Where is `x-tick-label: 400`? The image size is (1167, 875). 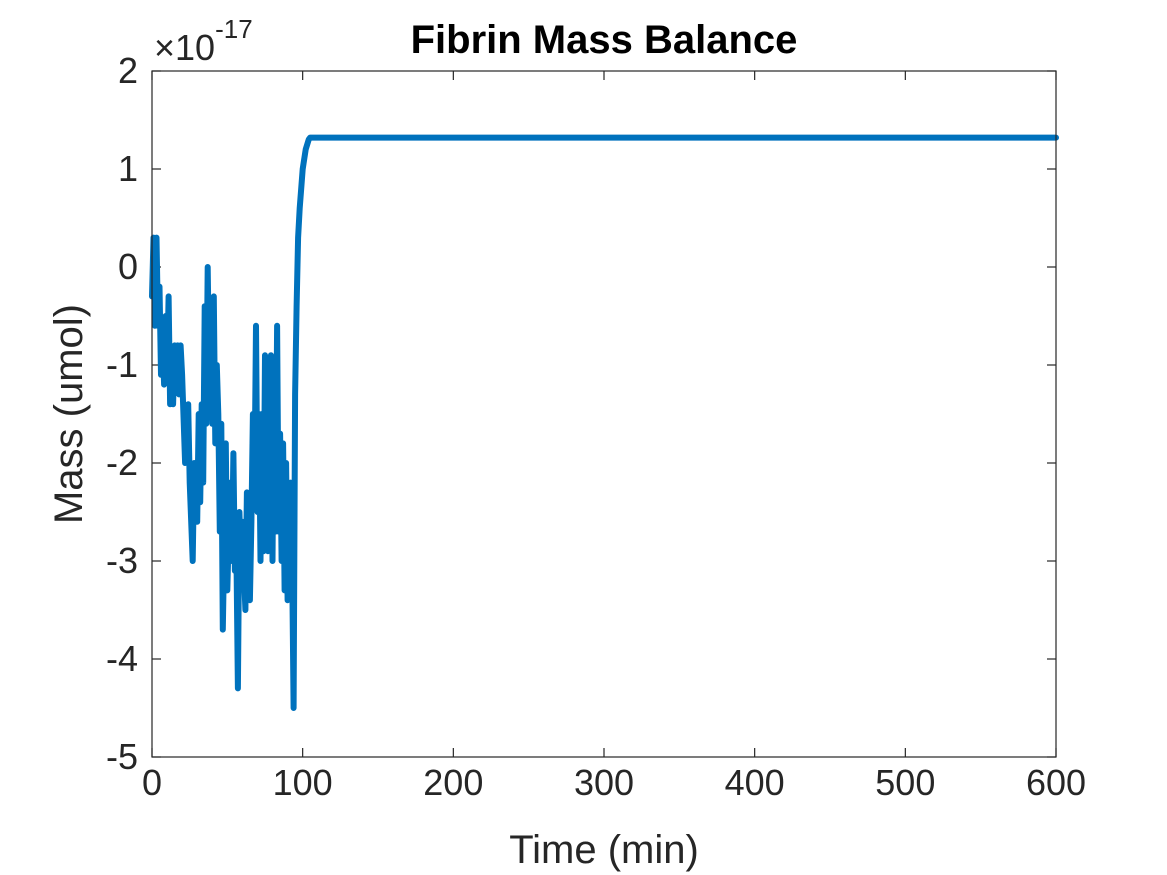
x-tick-label: 400 is located at coordinates (755, 782).